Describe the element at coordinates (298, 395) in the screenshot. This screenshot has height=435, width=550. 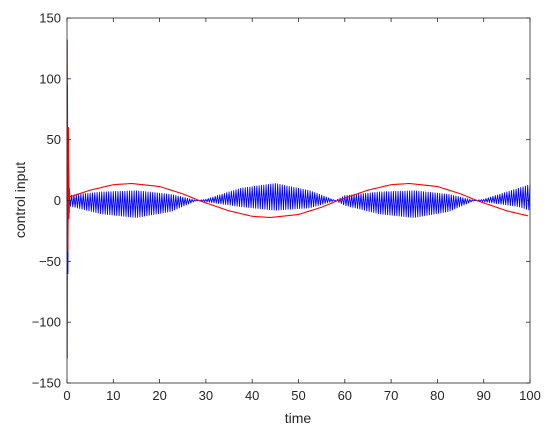
I see `x-tick-label: 50` at that location.